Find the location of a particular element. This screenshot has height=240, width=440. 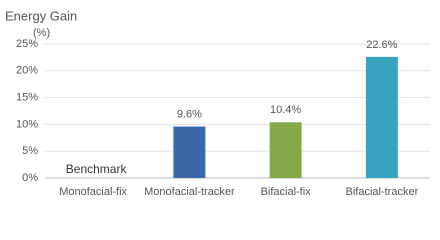

x-tick-label: Bifacial-tracker is located at coordinates (382, 192).